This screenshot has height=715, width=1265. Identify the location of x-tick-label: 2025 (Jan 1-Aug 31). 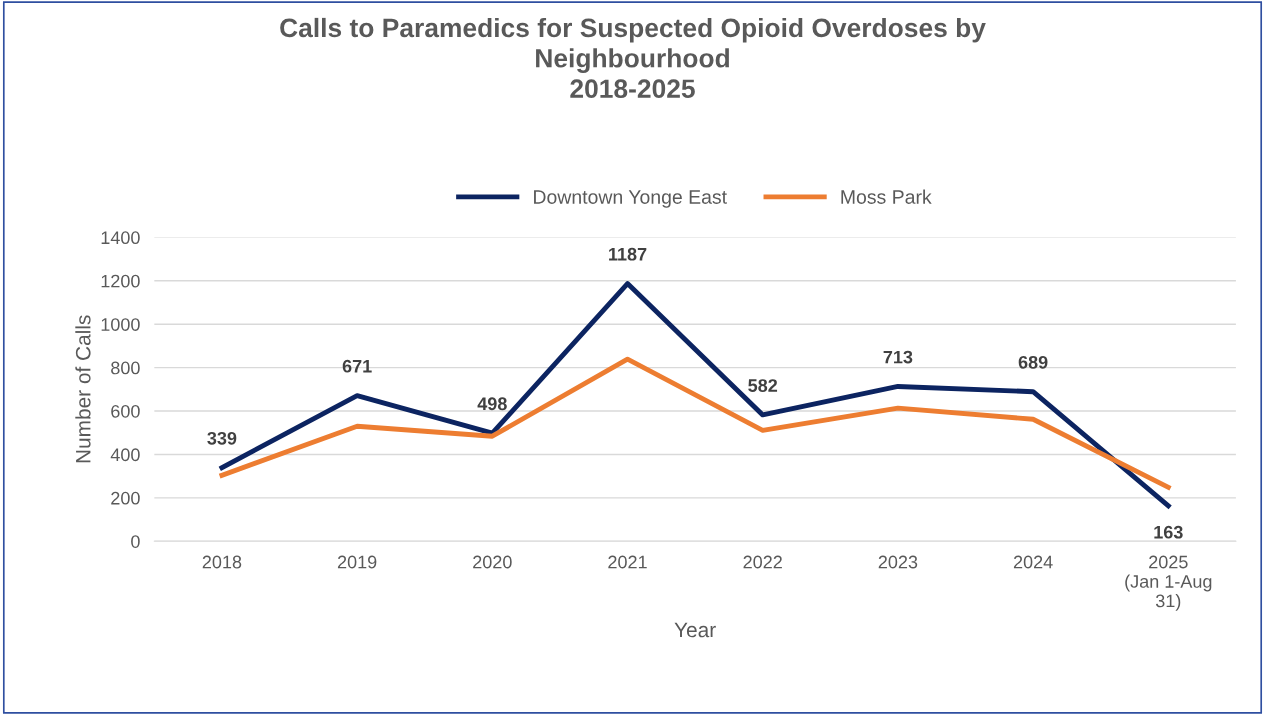
(1168, 583).